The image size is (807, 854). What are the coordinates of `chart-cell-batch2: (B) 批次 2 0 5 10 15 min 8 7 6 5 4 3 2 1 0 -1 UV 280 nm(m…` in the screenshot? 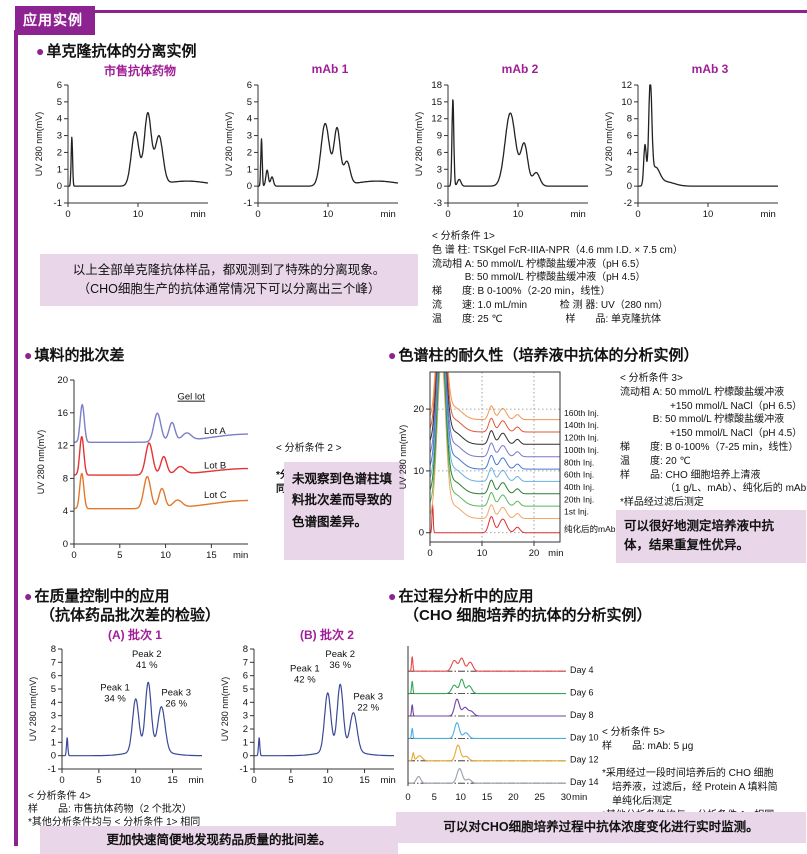 It's located at (314, 708).